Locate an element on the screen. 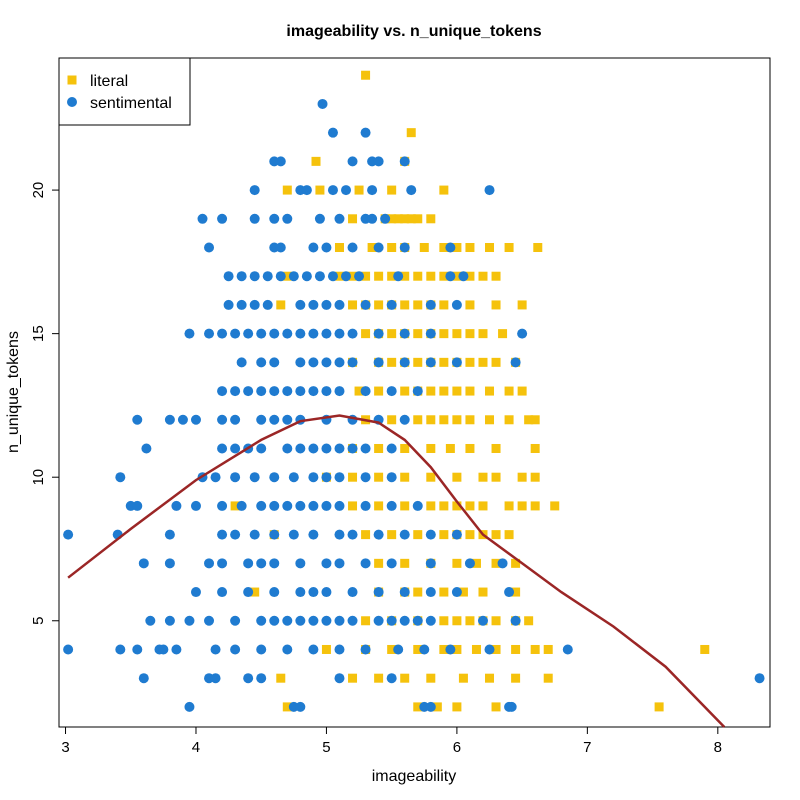 The image size is (800, 800). y-axis-label: n_unique_tokens is located at coordinates (13, 392).